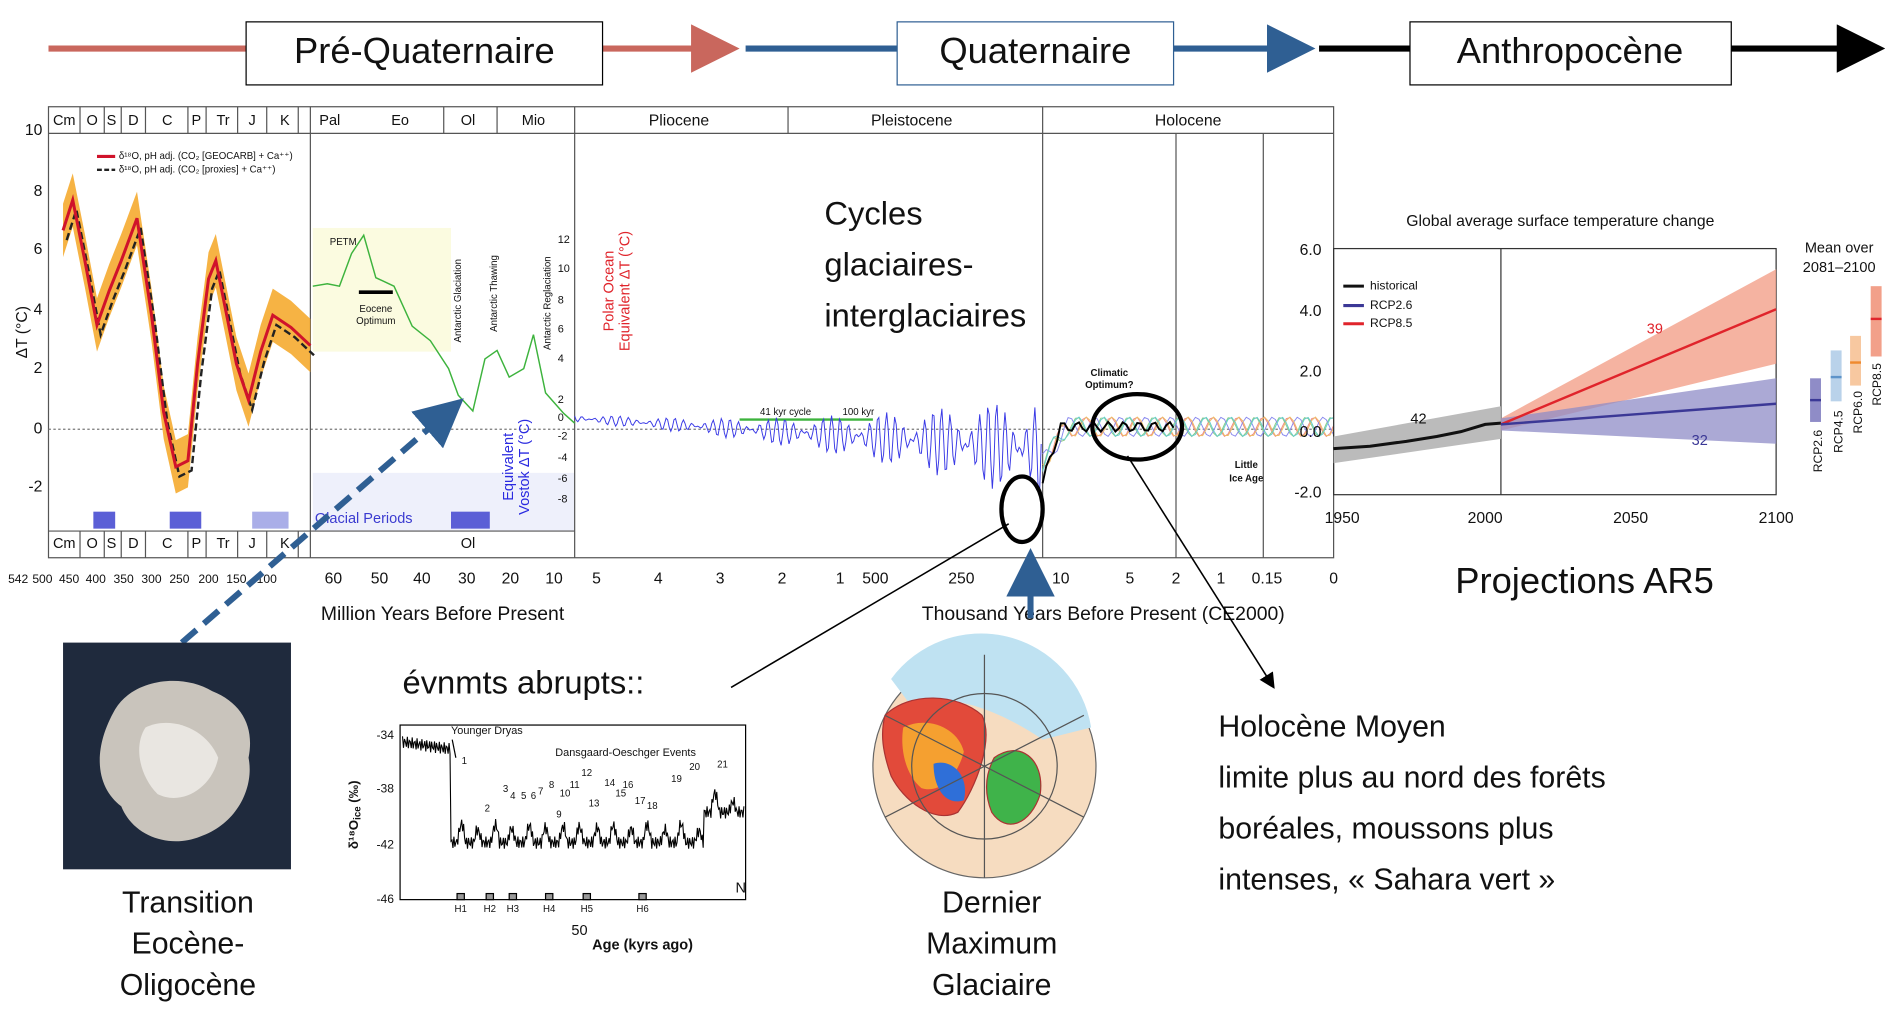 This screenshot has width=1901, height=1010. Describe the element at coordinates (549, 909) in the screenshot. I see `heinrich-label: H4` at that location.